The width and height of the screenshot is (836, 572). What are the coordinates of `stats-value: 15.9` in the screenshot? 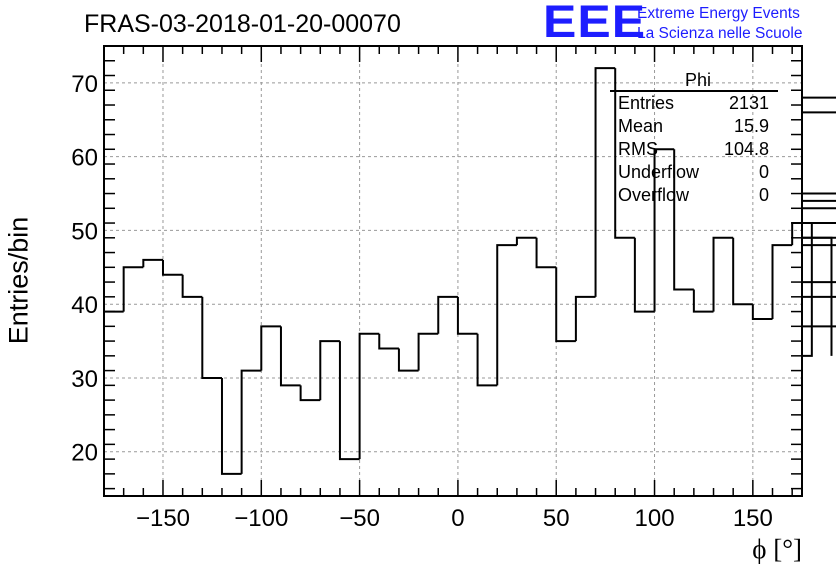 It's located at (751, 126).